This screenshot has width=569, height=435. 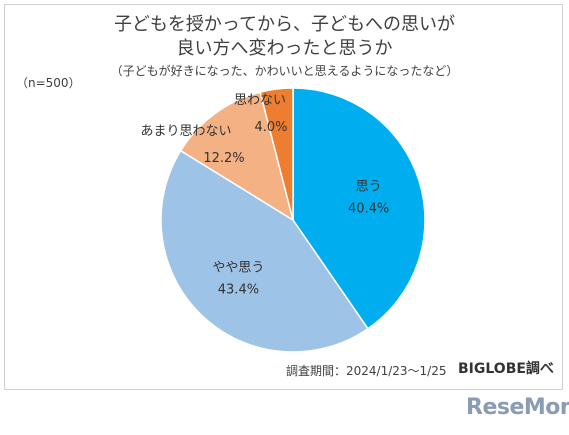 I want to click on slice-value-label: 4.0%, so click(x=270, y=127).